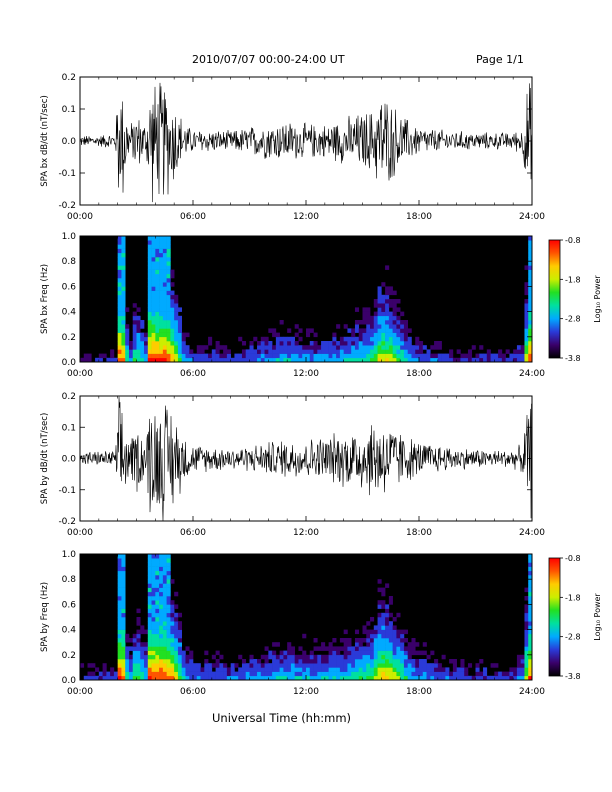  Describe the element at coordinates (306, 533) in the screenshot. I see `x-tick-label: 12:00` at that location.